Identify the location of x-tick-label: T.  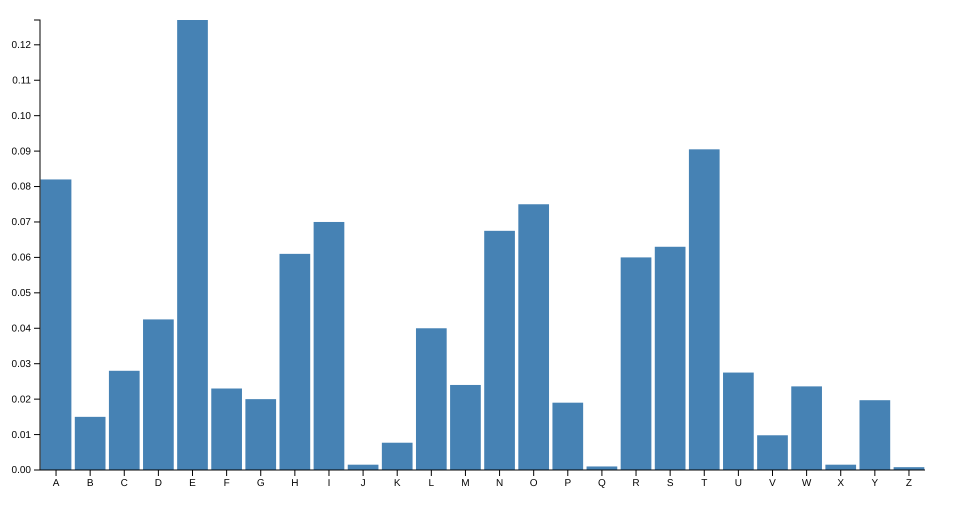
(704, 484).